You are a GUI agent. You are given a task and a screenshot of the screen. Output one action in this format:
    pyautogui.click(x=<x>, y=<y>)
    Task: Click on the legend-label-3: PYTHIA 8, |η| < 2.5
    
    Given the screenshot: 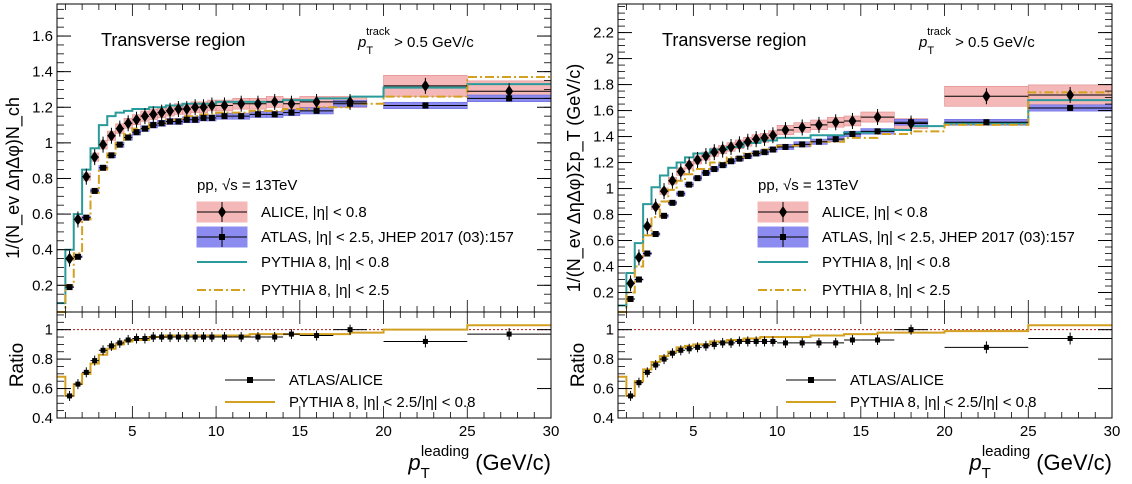 What is the action you would take?
    pyautogui.click(x=886, y=290)
    